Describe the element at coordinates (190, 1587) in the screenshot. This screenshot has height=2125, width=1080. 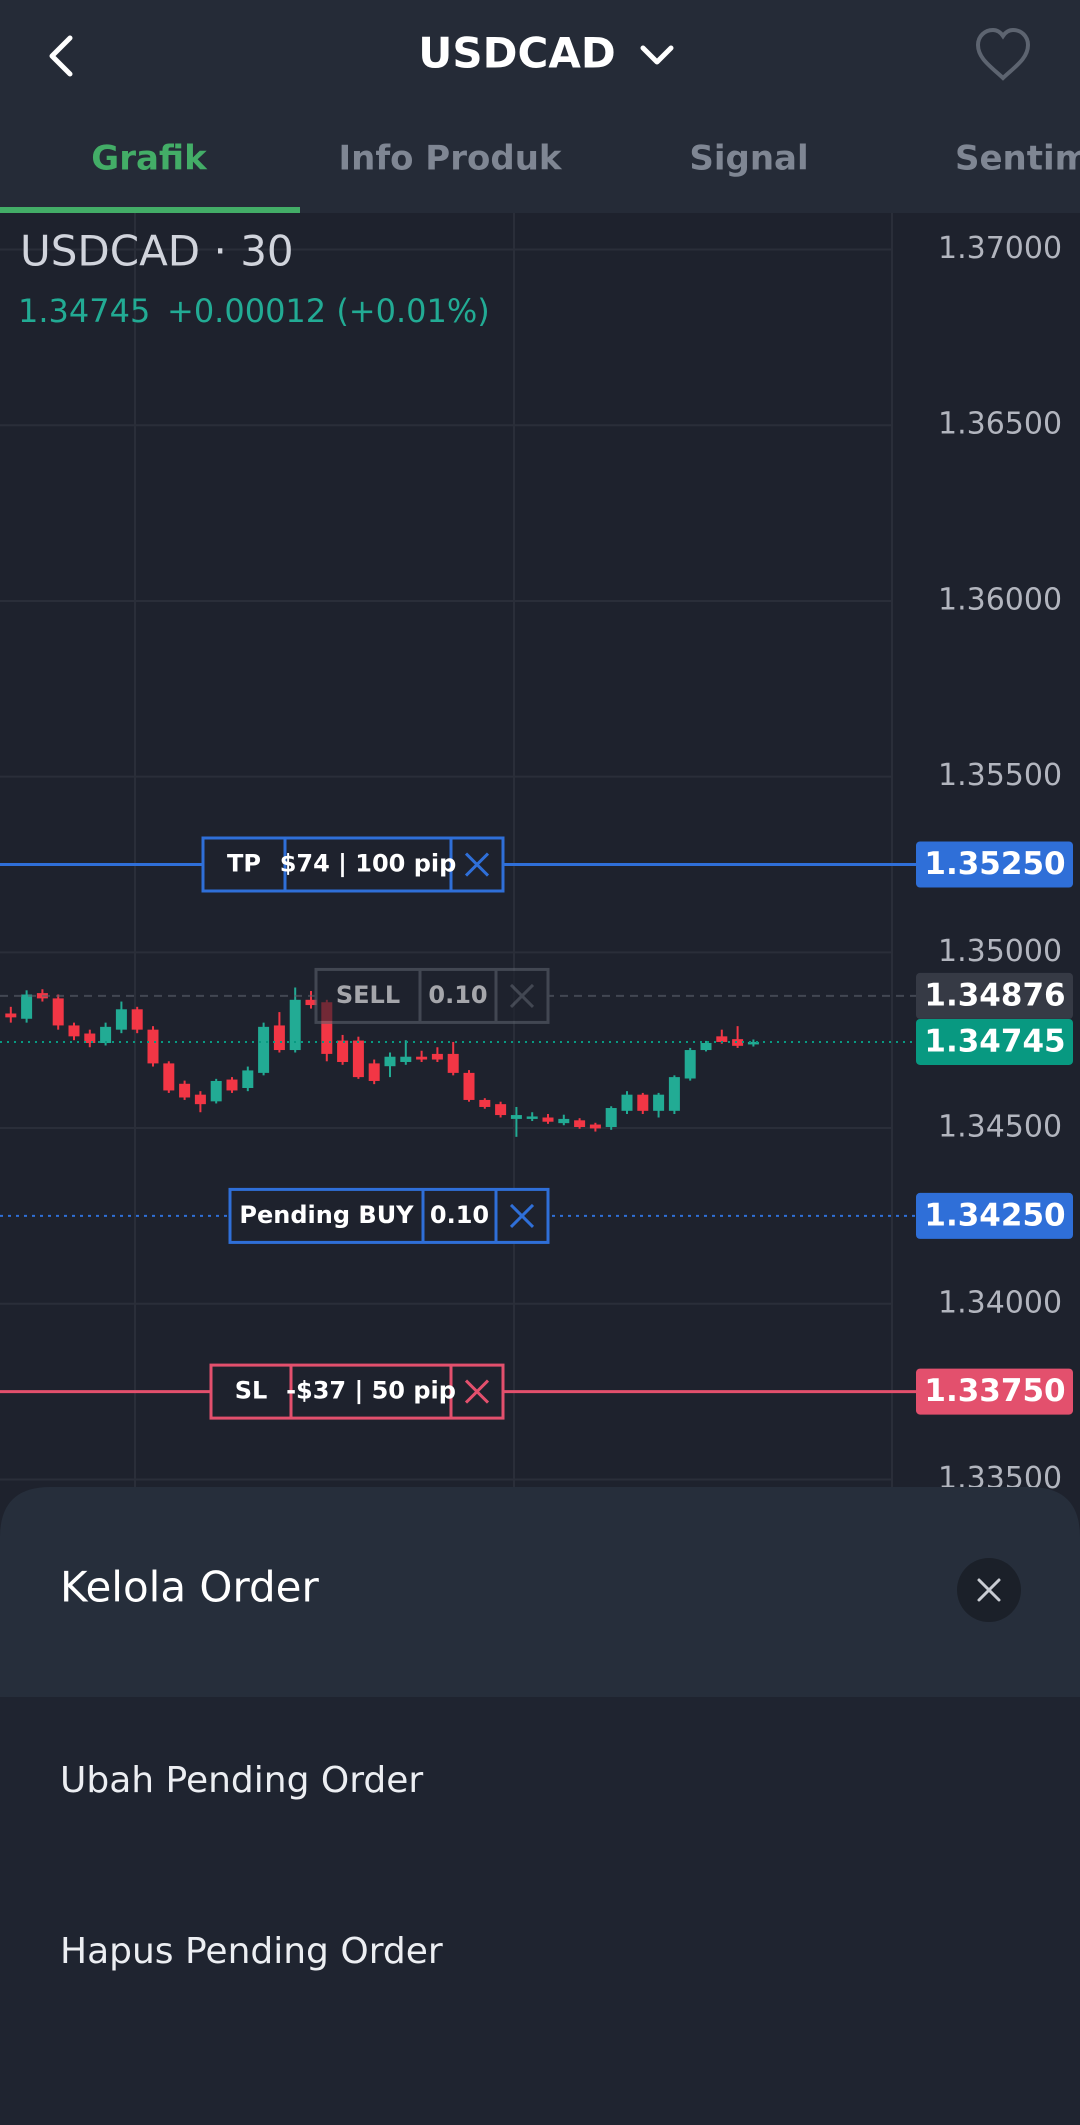
I see `sheet-title: Kelola Order` at that location.